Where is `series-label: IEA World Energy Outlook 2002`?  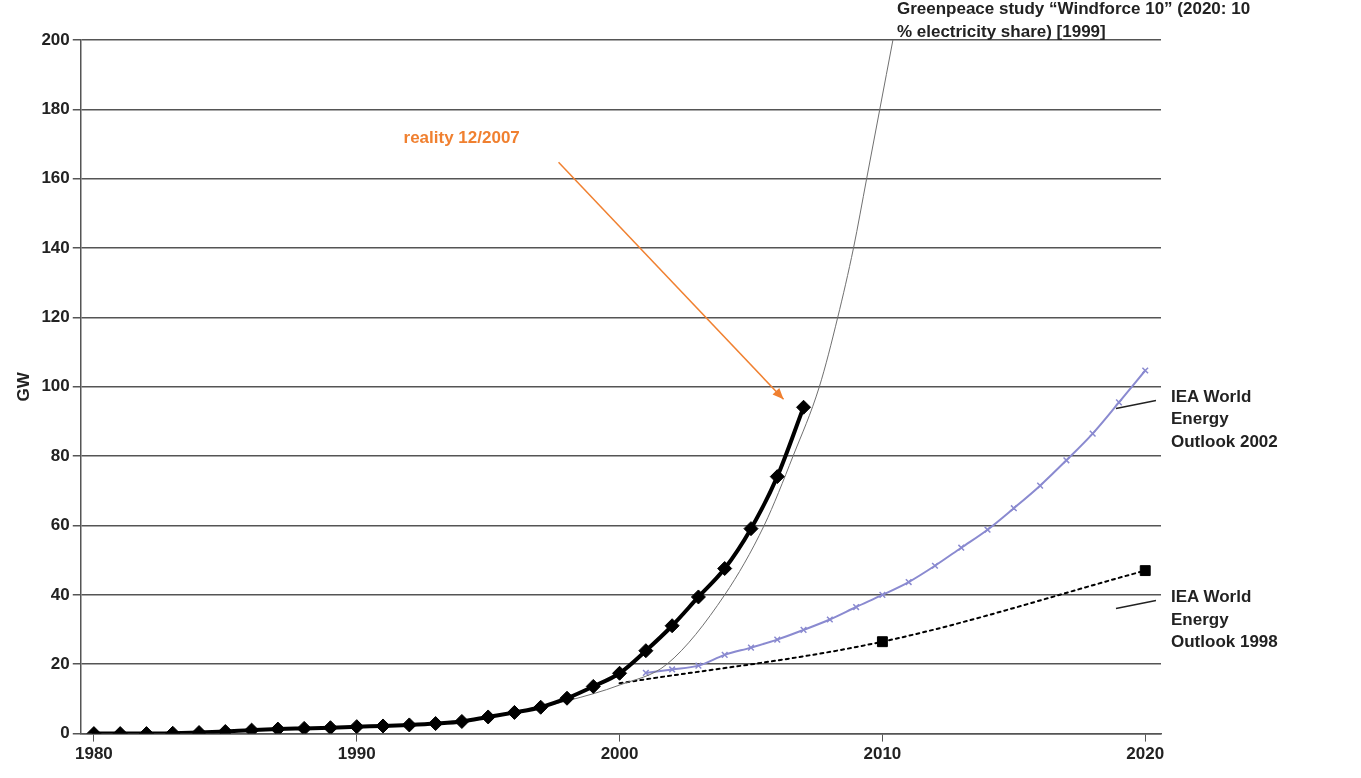 series-label: IEA World Energy Outlook 2002 is located at coordinates (1225, 419).